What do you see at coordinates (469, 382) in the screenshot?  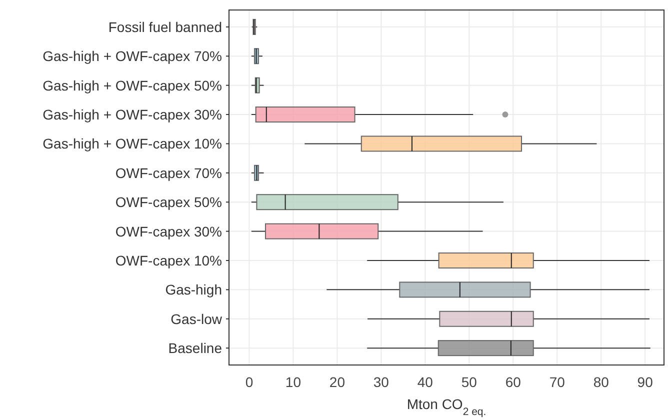 I see `x-tick-label: 50` at bounding box center [469, 382].